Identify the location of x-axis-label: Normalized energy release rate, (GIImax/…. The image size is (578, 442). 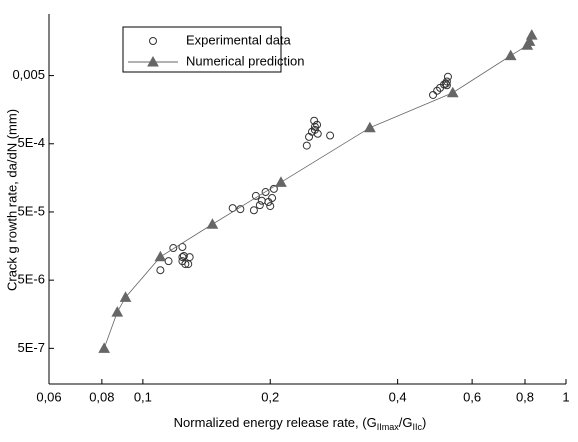
(300, 423).